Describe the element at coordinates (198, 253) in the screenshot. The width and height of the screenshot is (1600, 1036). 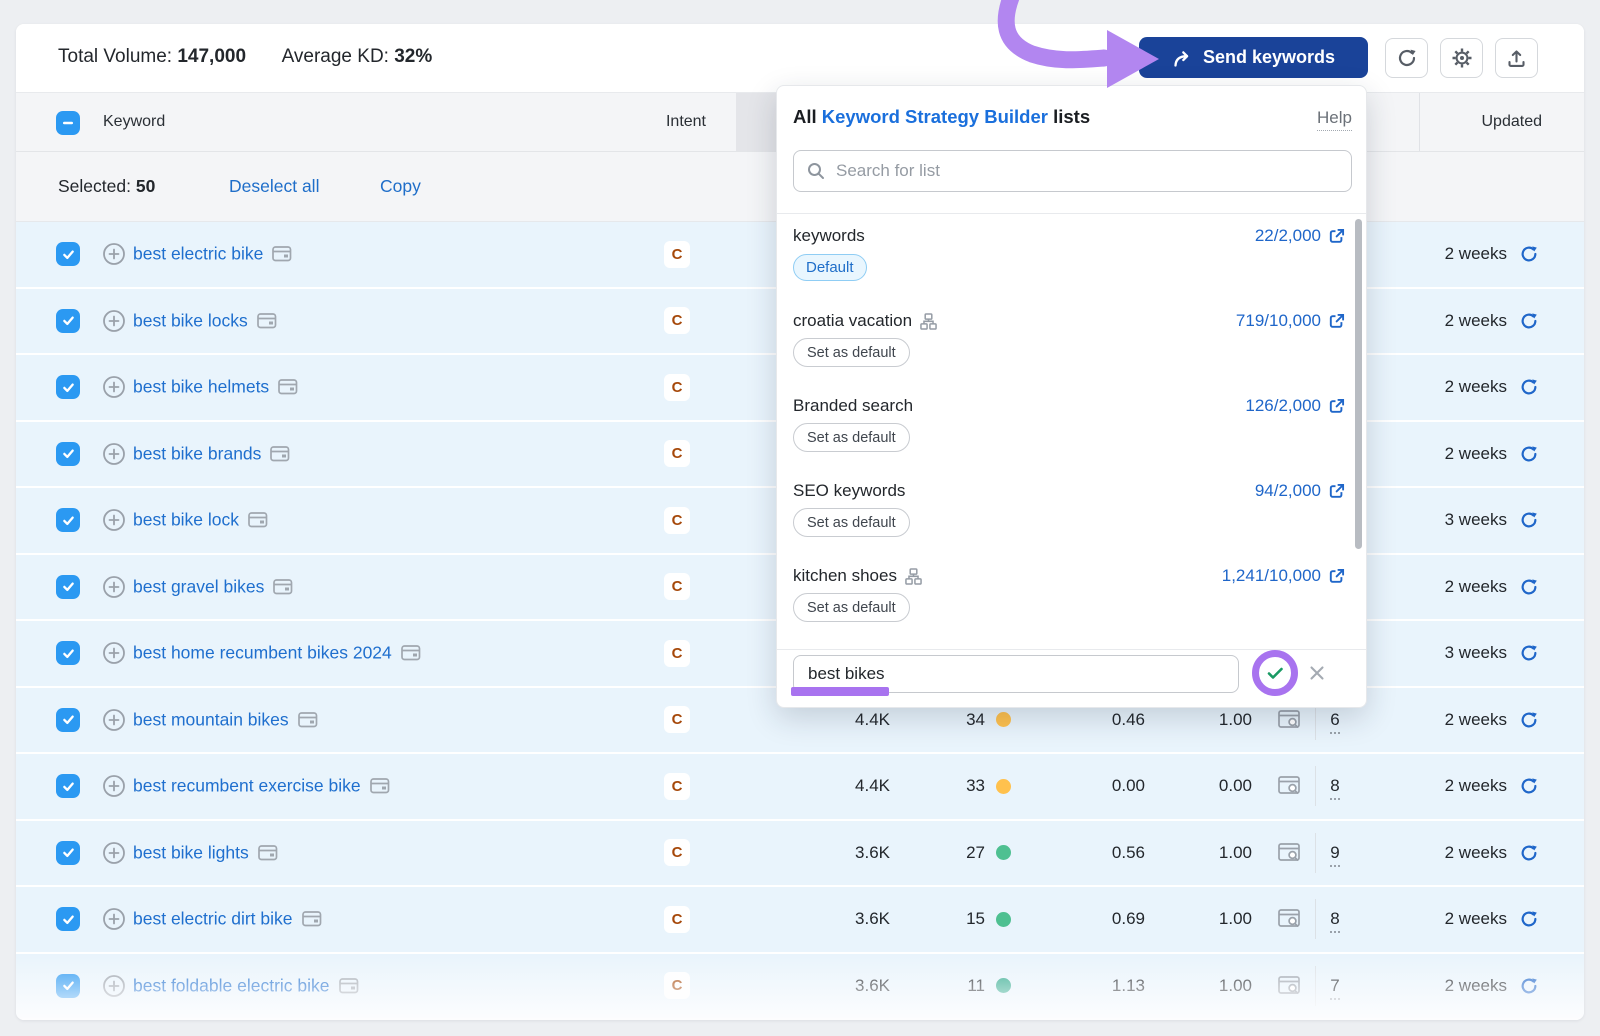
I see `keyword-link: best electric bike` at that location.